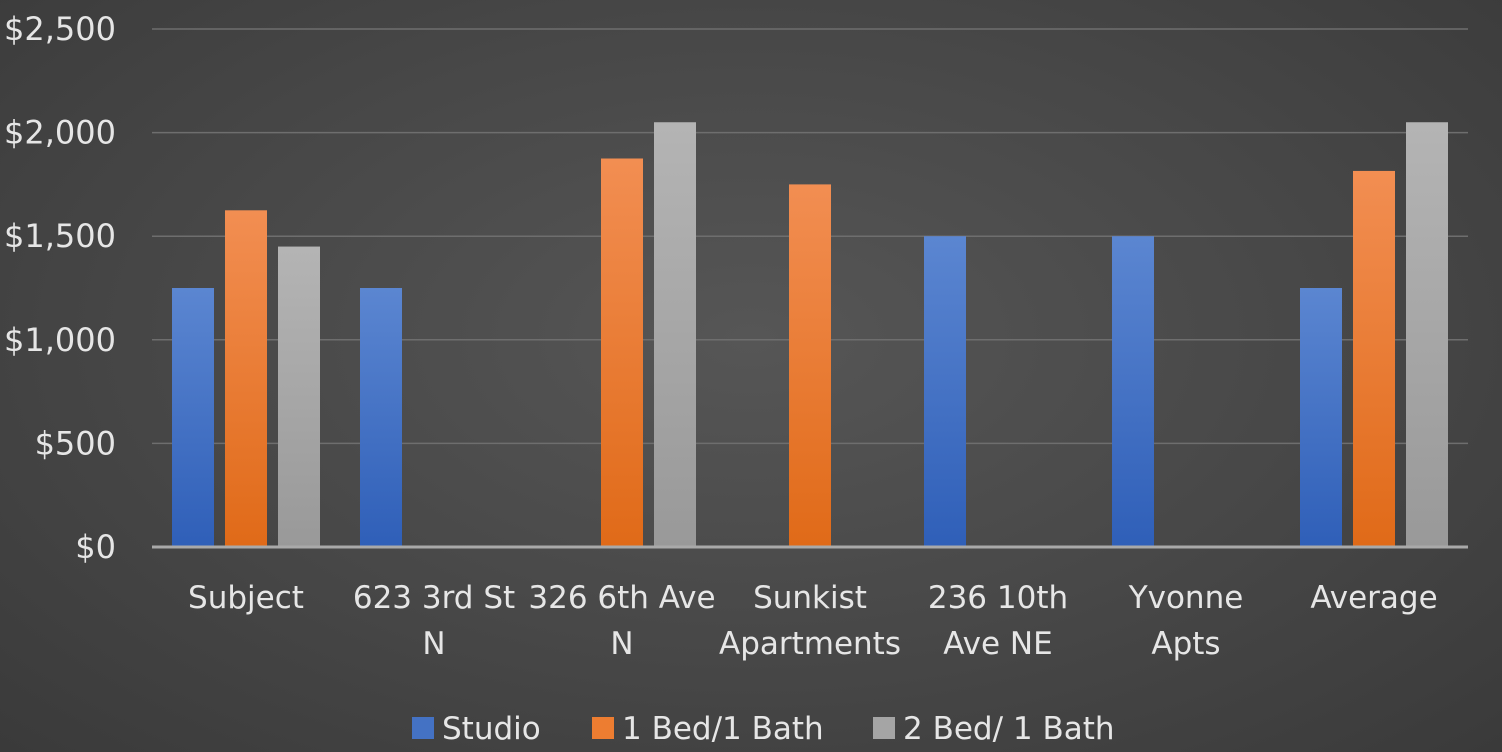 The image size is (1502, 752). I want to click on legend-label: Studio, so click(491, 729).